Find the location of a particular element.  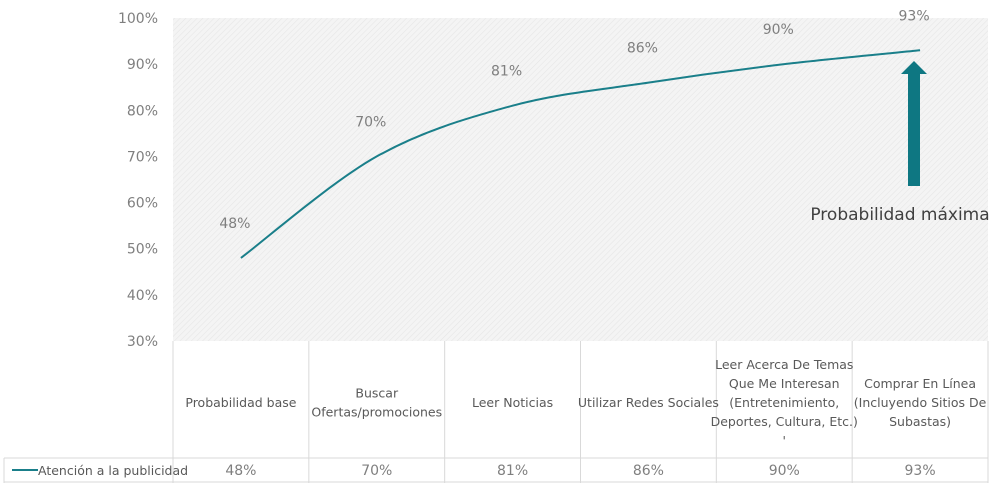

data-label: 90% is located at coordinates (778, 30).